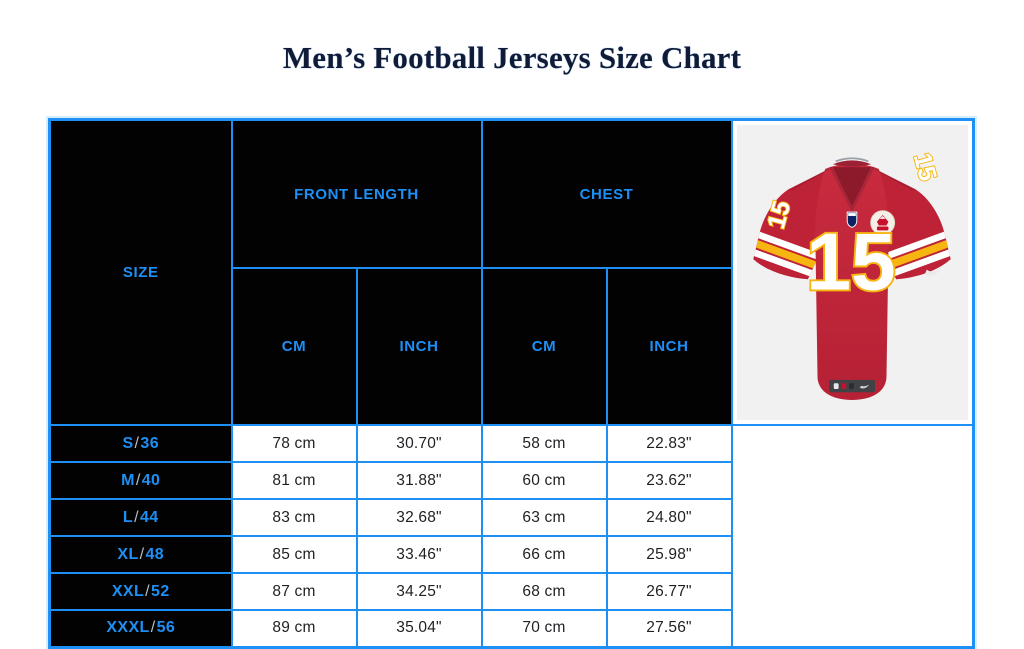  What do you see at coordinates (140, 628) in the screenshot?
I see `size-label: XXXL/56` at bounding box center [140, 628].